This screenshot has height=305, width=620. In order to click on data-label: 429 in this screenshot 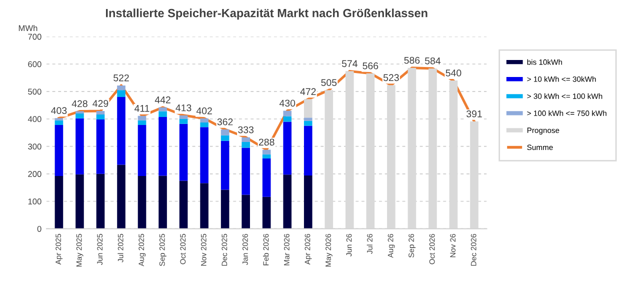, I will do `click(100, 103)`.